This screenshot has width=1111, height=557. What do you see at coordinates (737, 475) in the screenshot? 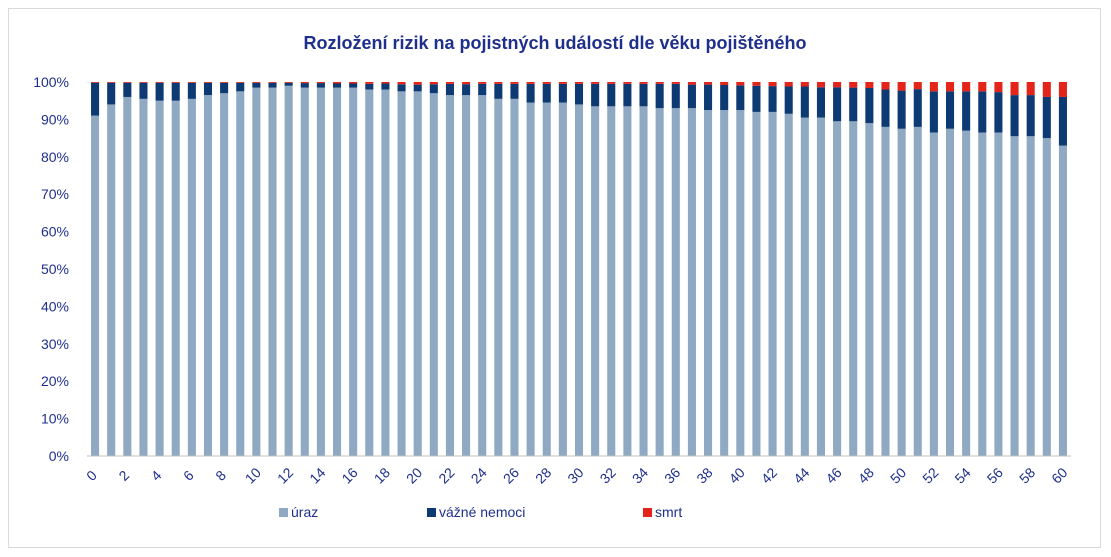
I see `x-tick-label: 40` at bounding box center [737, 475].